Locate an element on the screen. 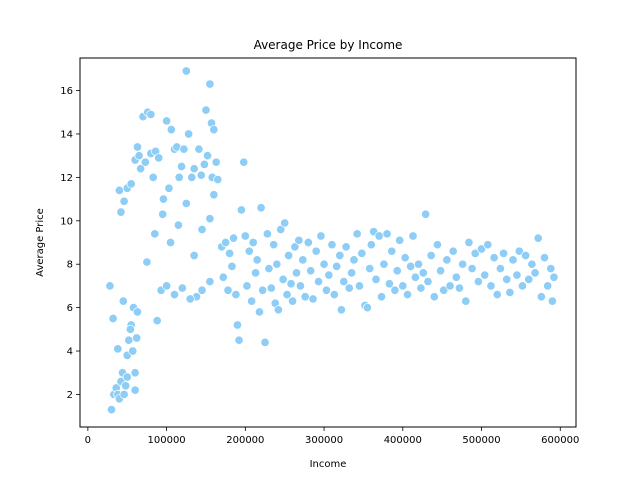 This screenshot has width=640, height=480. x-tick-label: 300000 is located at coordinates (324, 440).